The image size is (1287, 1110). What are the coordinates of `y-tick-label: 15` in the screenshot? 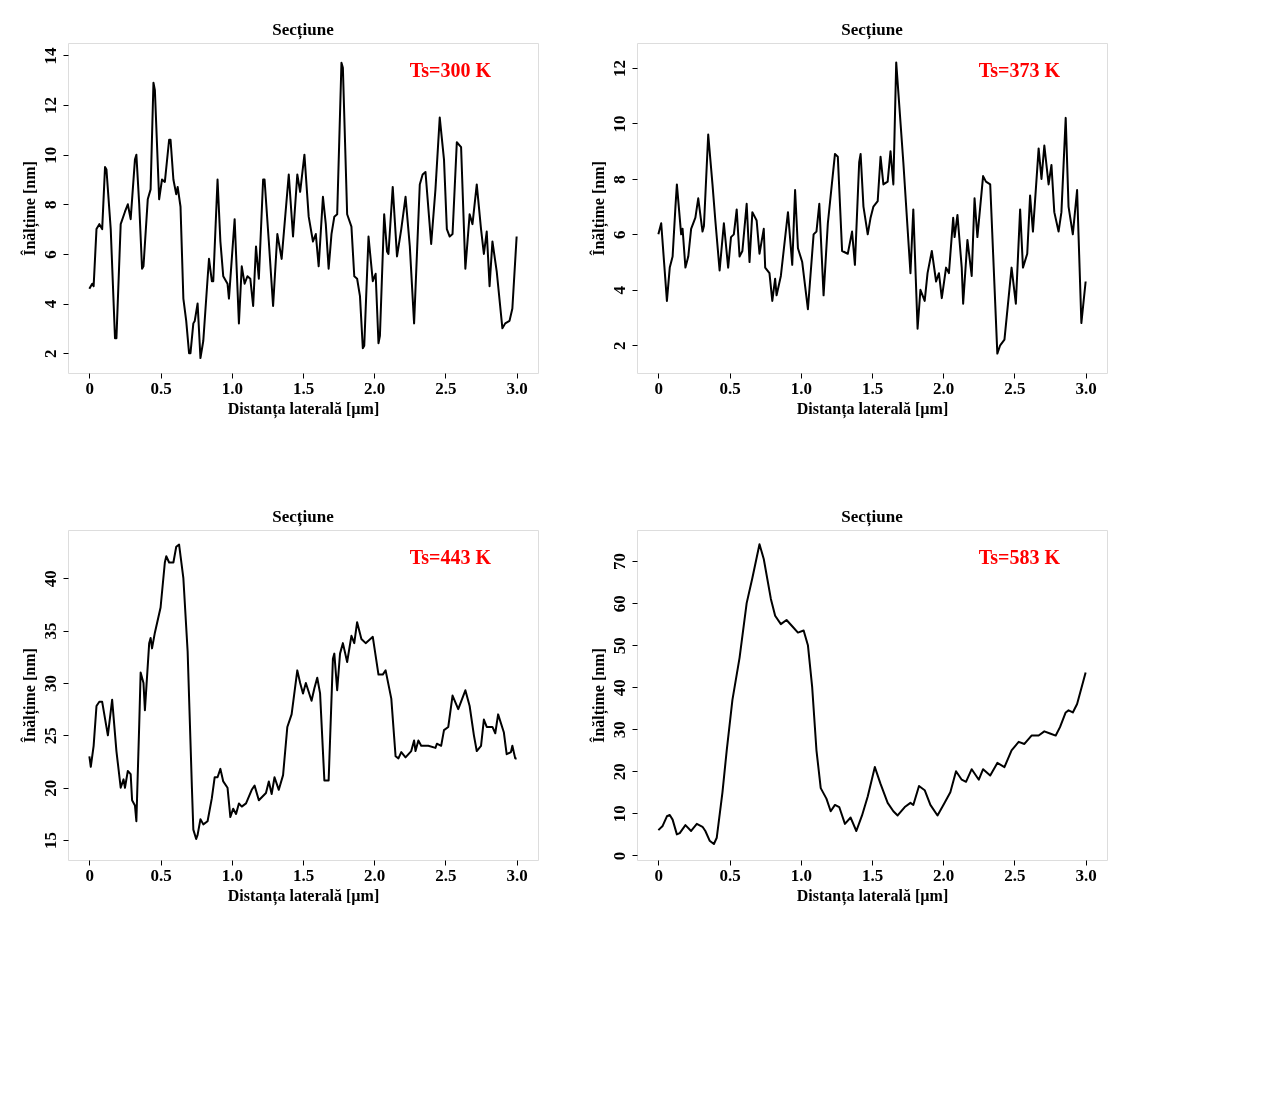 It's located at (50, 841).